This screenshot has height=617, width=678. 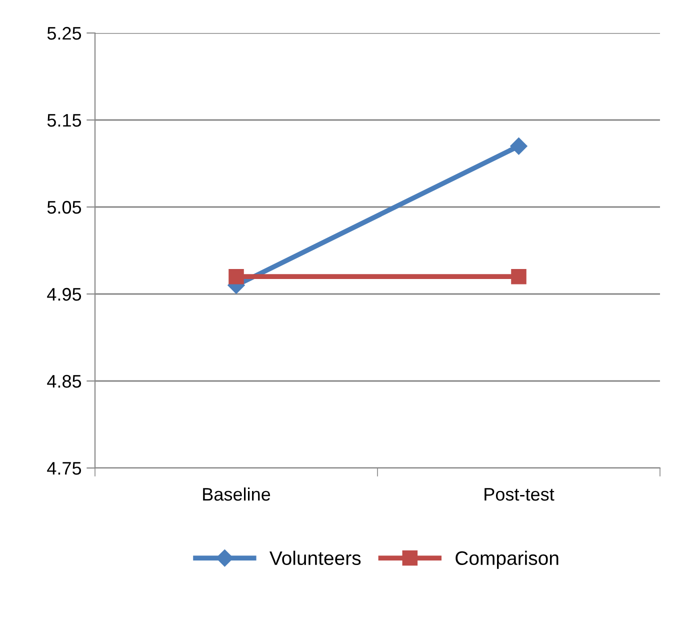 I want to click on y-tick-label: 4.75, so click(x=64, y=468).